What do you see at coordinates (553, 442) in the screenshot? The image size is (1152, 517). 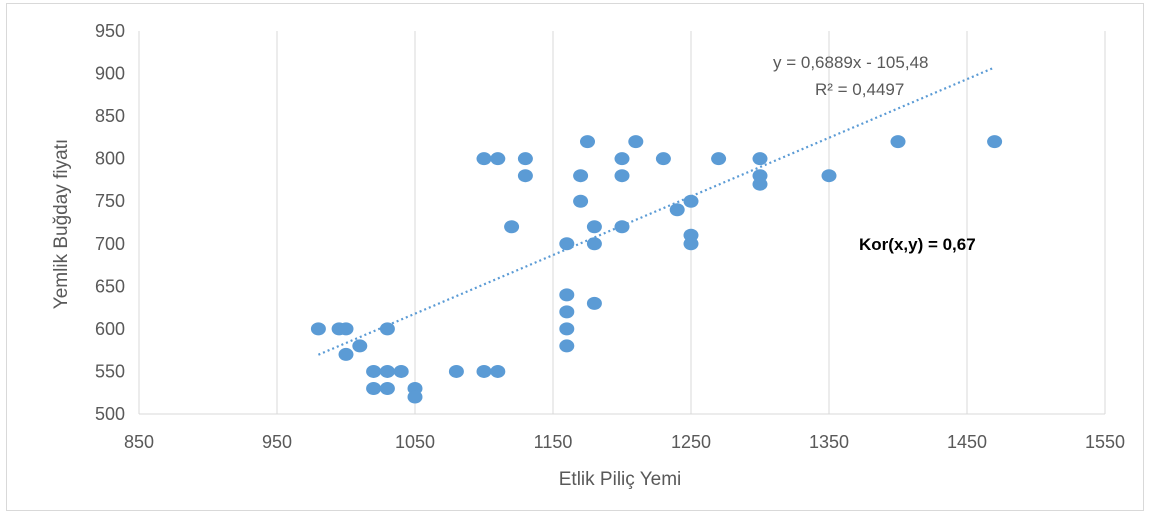 I see `x-tick-label: 1150` at bounding box center [553, 442].